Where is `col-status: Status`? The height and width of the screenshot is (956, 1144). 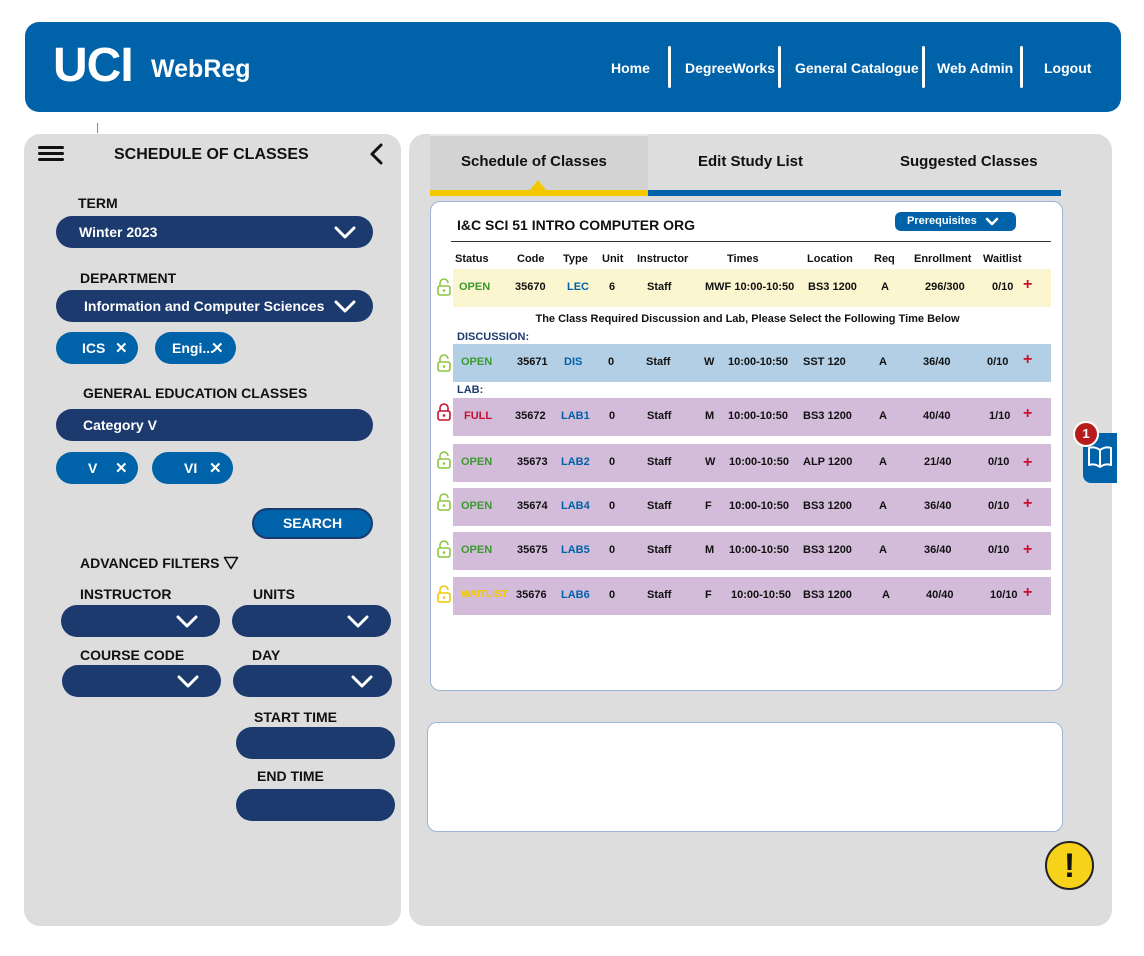
col-status: Status is located at coordinates (472, 259).